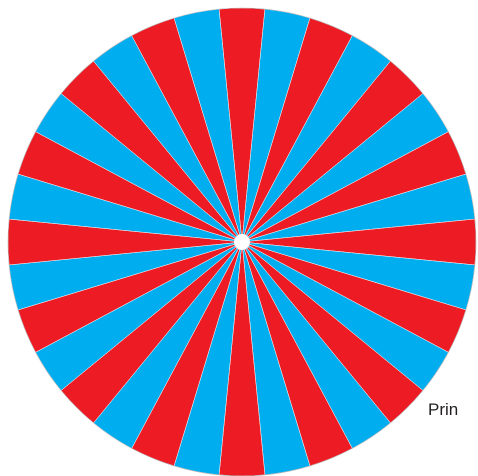  I want to click on cropped-caption-text: Prin, so click(443, 409).